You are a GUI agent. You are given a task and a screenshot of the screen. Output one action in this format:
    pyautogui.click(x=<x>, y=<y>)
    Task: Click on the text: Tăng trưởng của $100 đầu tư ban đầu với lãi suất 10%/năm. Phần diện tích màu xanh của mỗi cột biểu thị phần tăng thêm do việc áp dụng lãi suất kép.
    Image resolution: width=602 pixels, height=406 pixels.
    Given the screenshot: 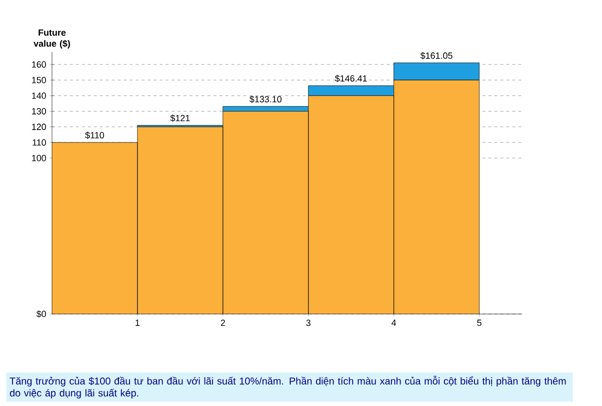 What is the action you would take?
    pyautogui.click(x=288, y=387)
    